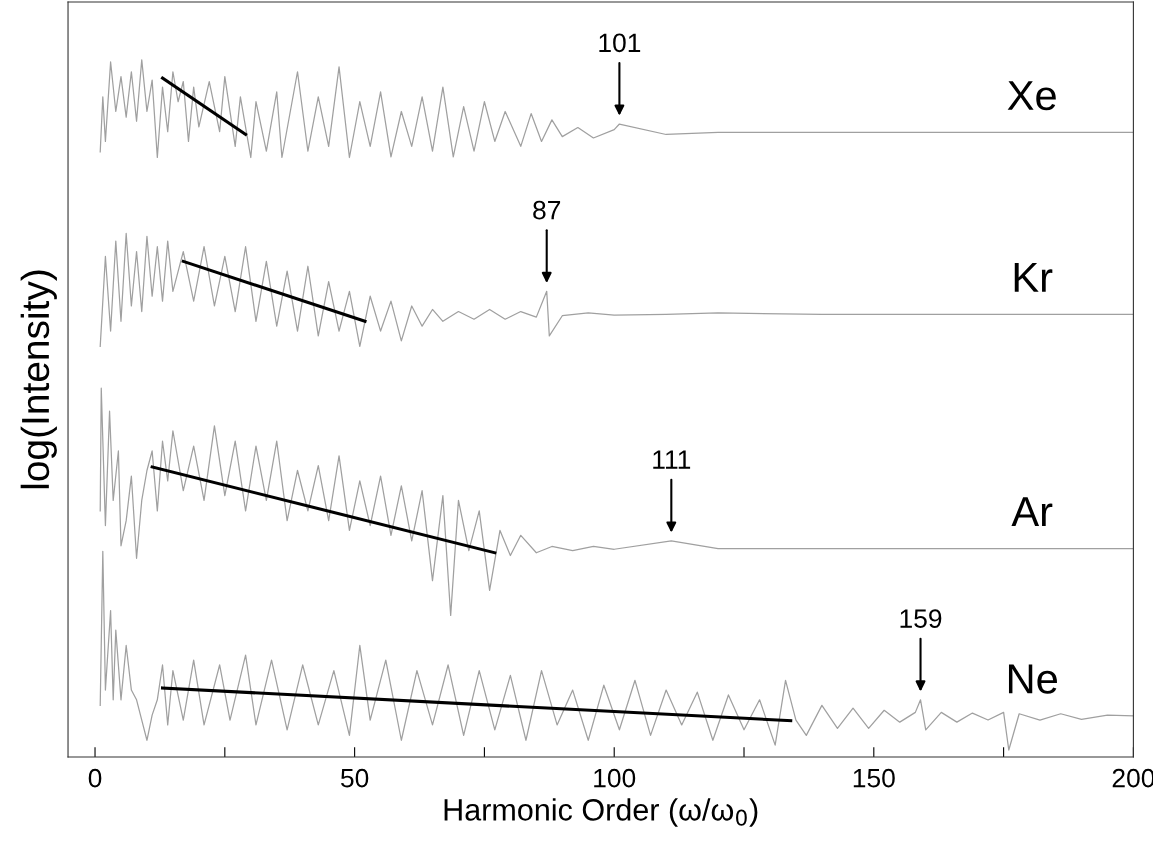 The height and width of the screenshot is (854, 1153). What do you see at coordinates (1032, 511) in the screenshot?
I see `series-label: Ar` at bounding box center [1032, 511].